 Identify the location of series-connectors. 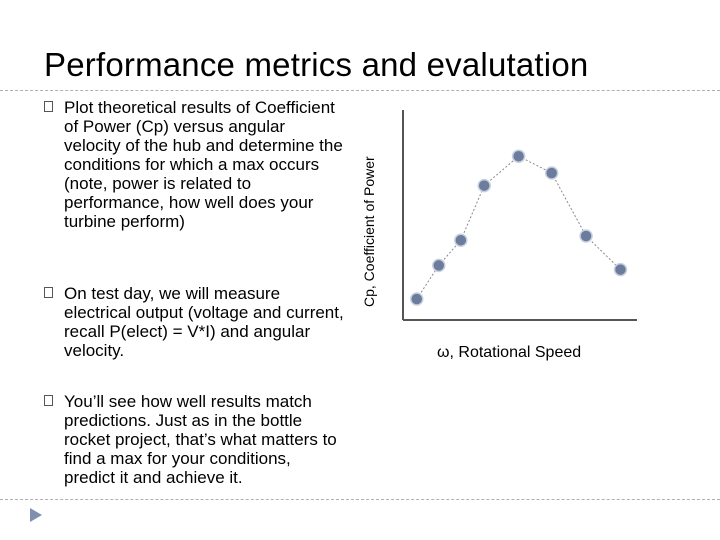
(518, 227).